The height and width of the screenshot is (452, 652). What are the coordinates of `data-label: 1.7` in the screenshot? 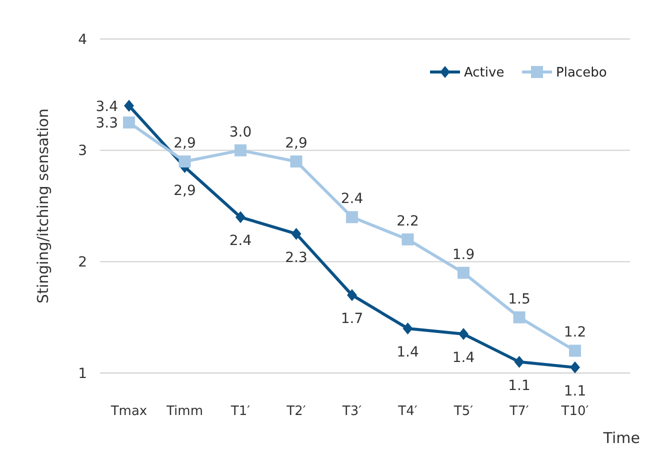 It's located at (352, 319).